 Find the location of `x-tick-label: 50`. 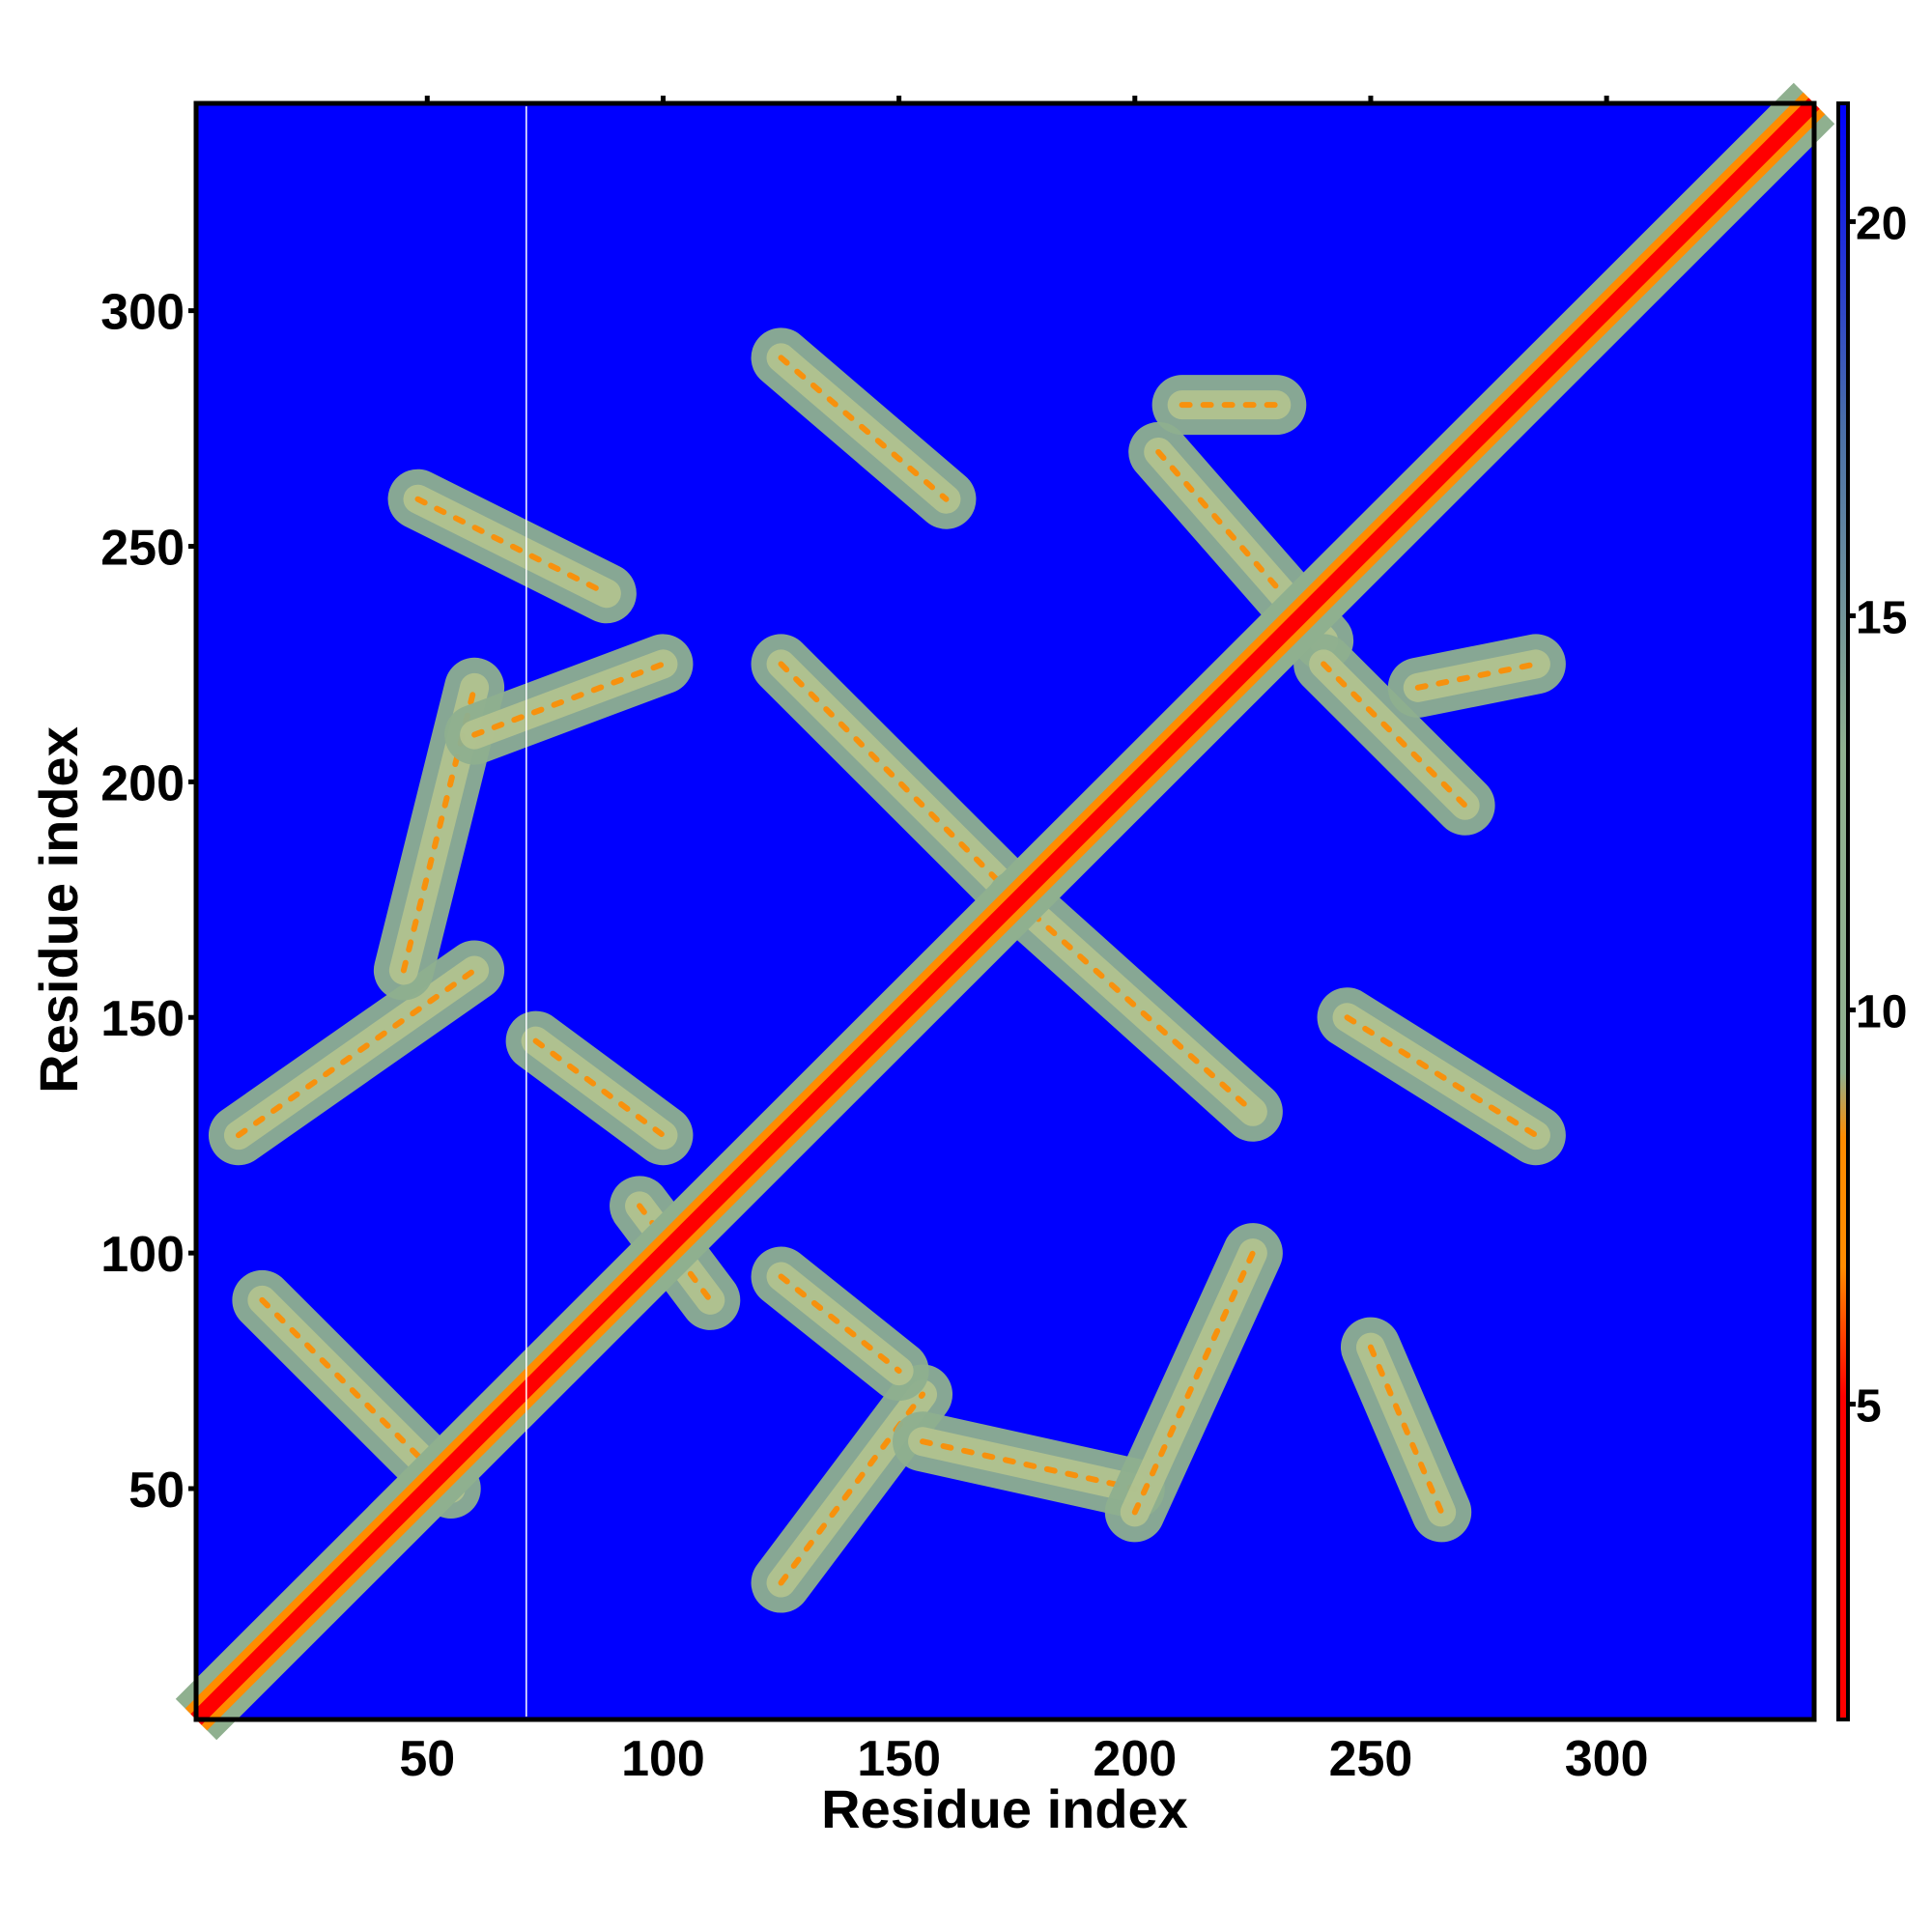

x-tick-label: 50 is located at coordinates (427, 1759).